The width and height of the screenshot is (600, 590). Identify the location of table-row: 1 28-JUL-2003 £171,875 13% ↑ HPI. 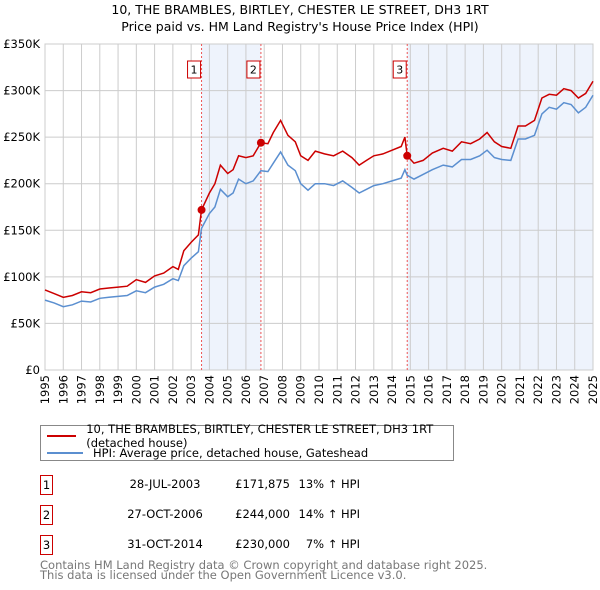
(240, 485).